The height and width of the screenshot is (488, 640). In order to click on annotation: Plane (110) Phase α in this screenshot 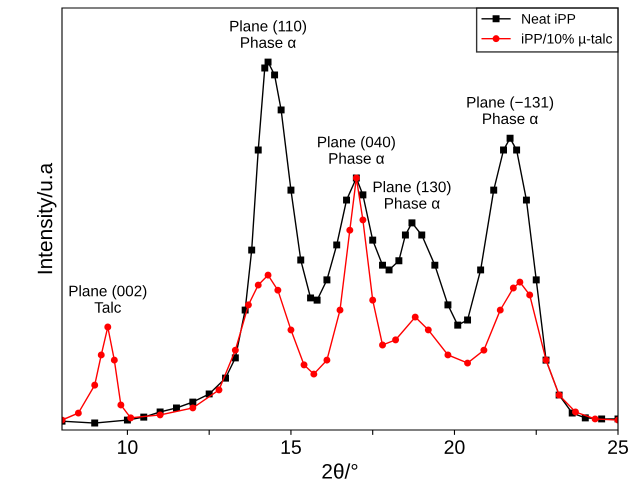, I will do `click(268, 34)`.